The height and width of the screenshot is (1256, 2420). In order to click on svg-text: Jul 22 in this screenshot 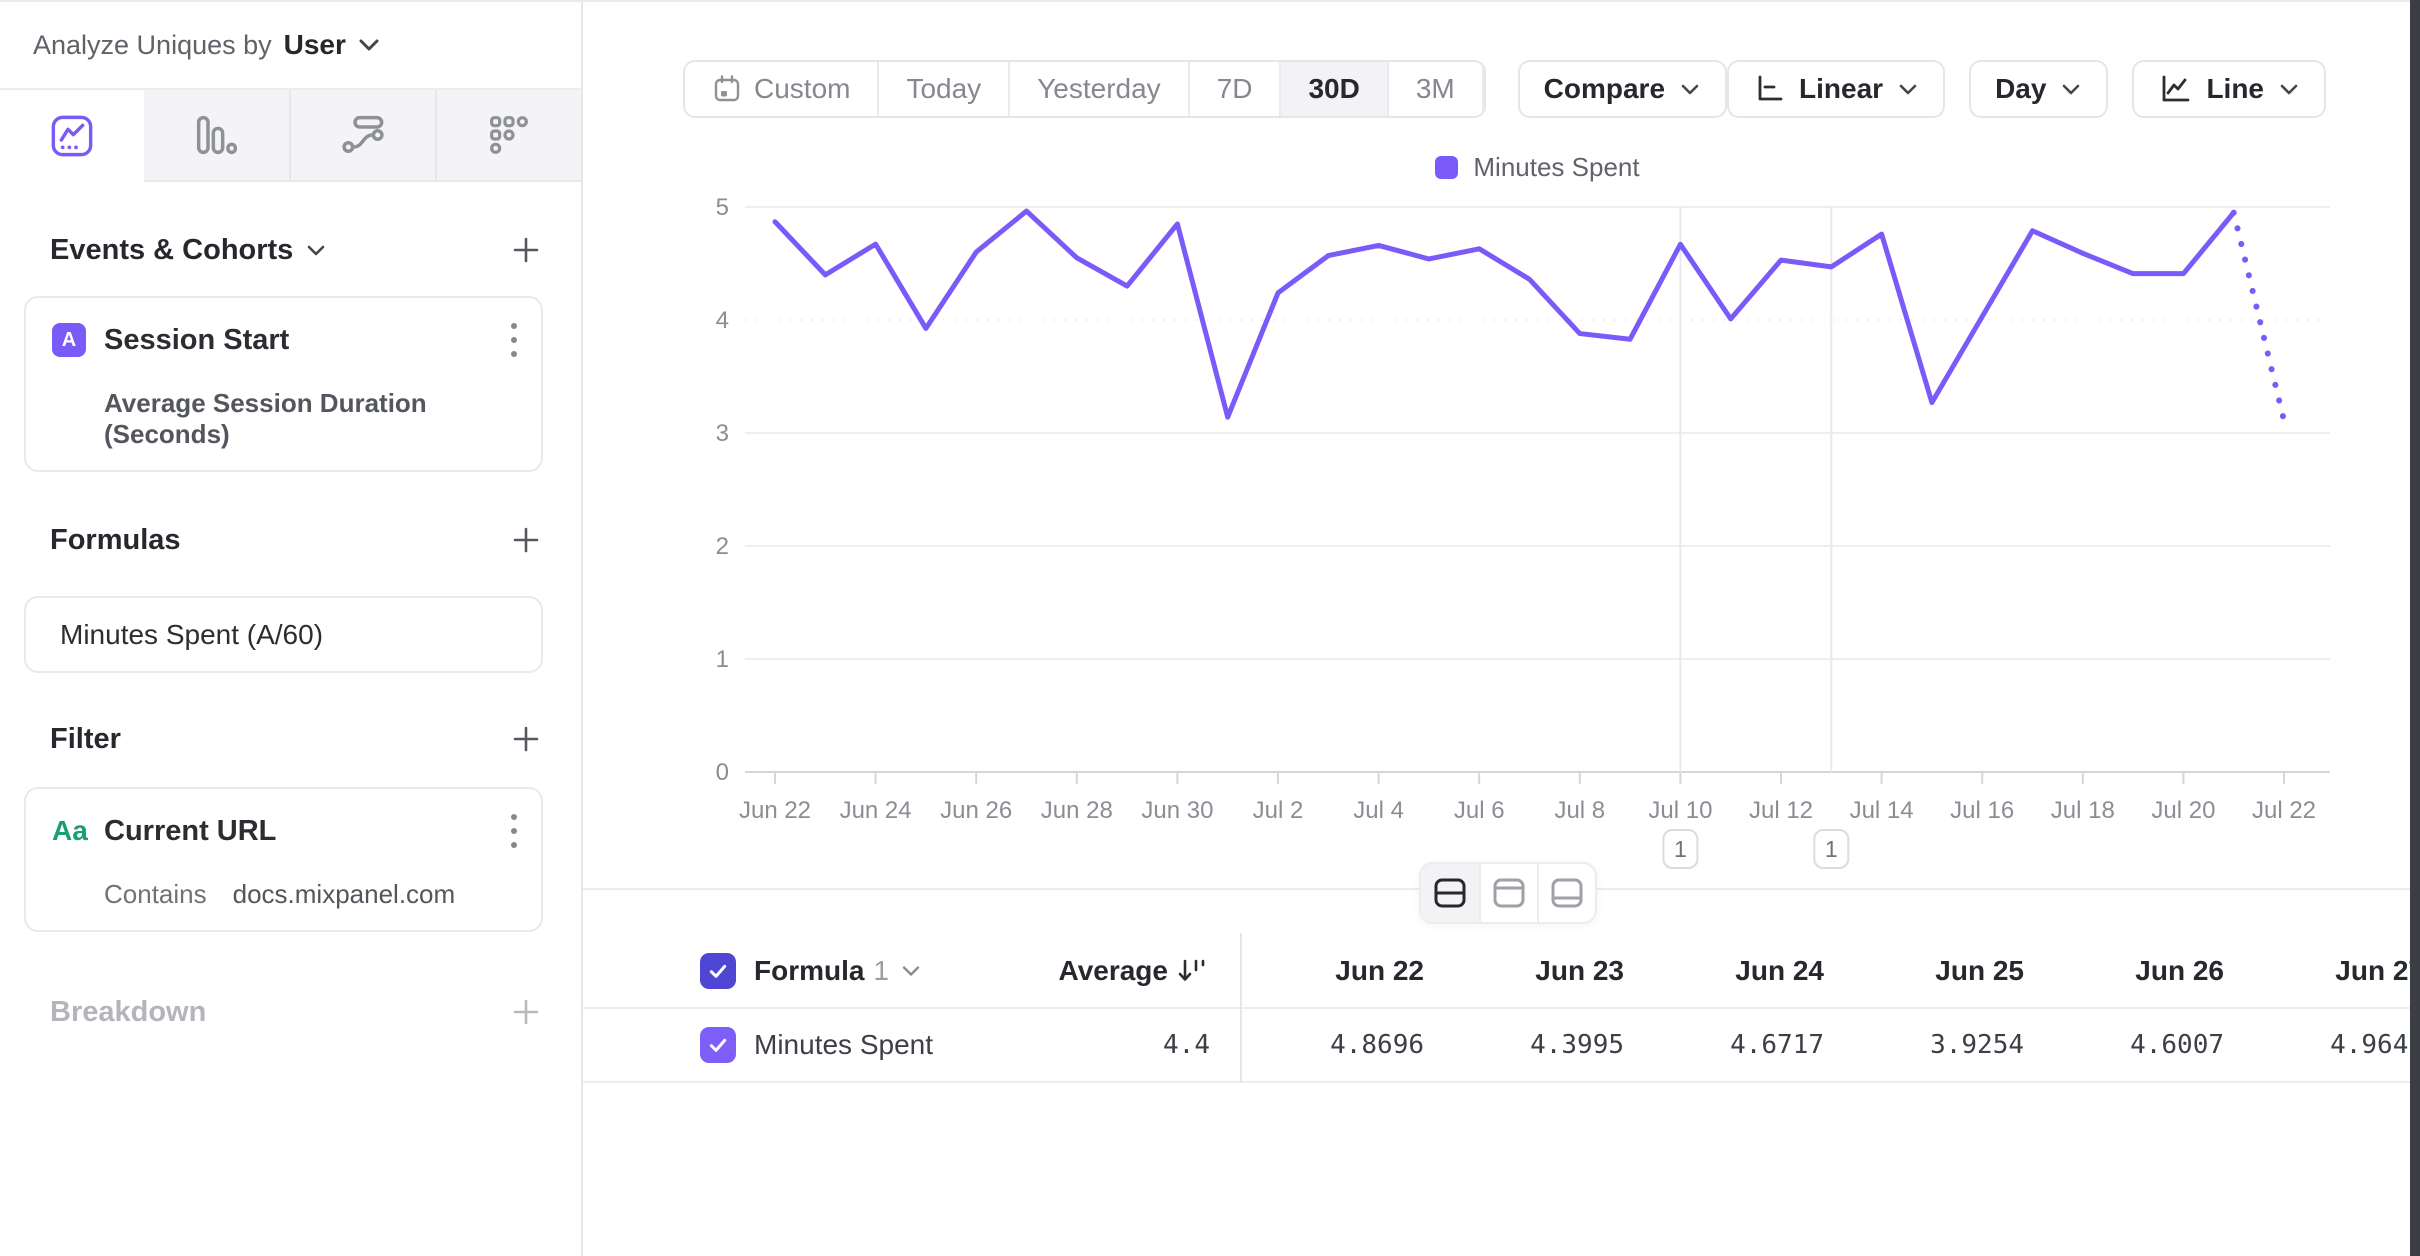, I will do `click(2284, 810)`.